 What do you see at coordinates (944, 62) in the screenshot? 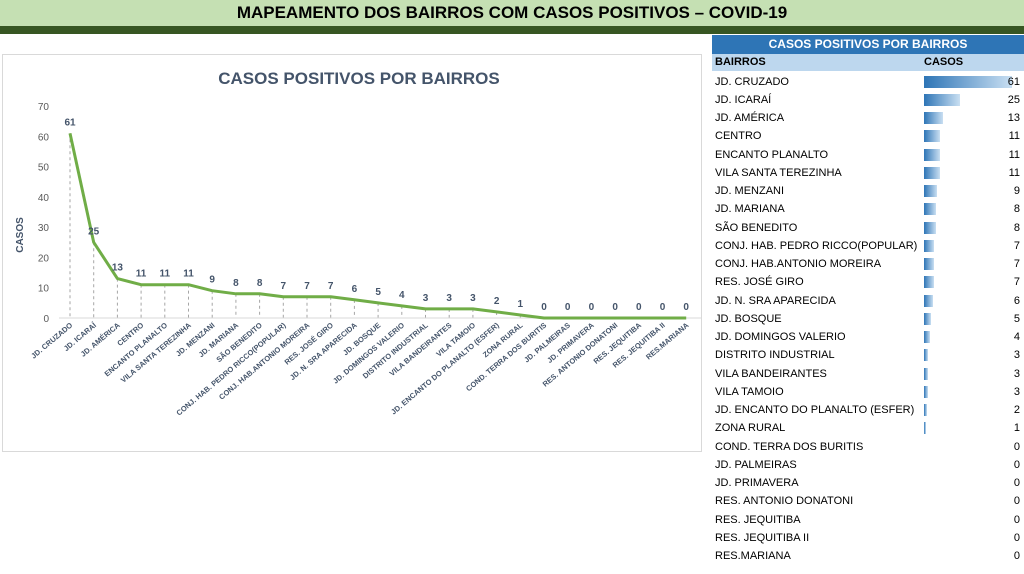
I see `column-header-casos: CASOS` at bounding box center [944, 62].